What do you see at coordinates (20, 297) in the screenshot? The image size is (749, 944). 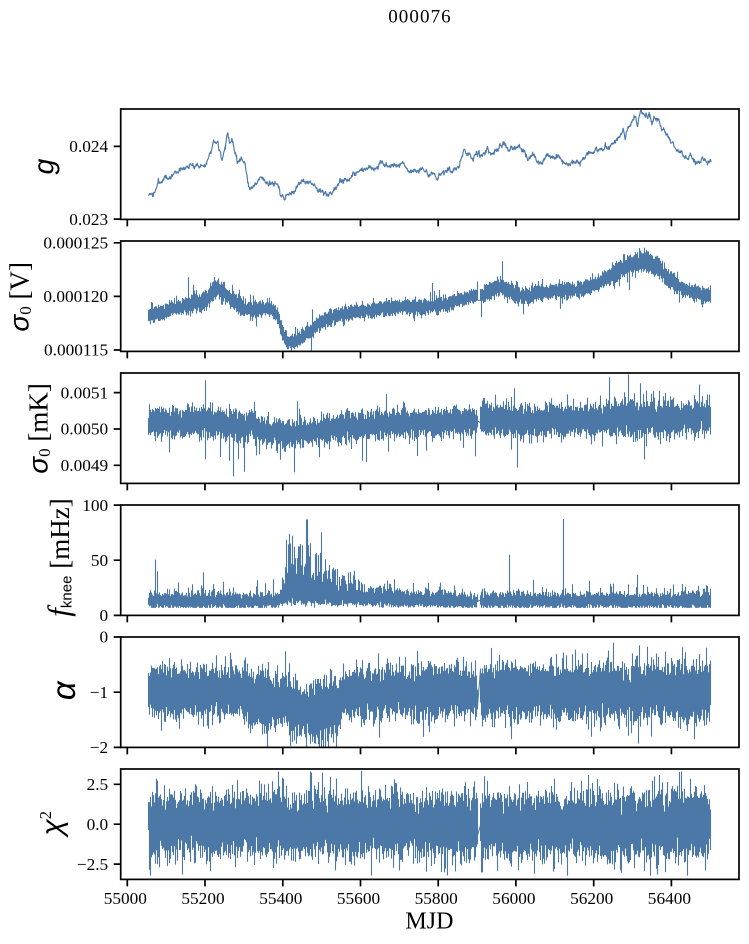 I see `svg-text: σ0 [V]` at bounding box center [20, 297].